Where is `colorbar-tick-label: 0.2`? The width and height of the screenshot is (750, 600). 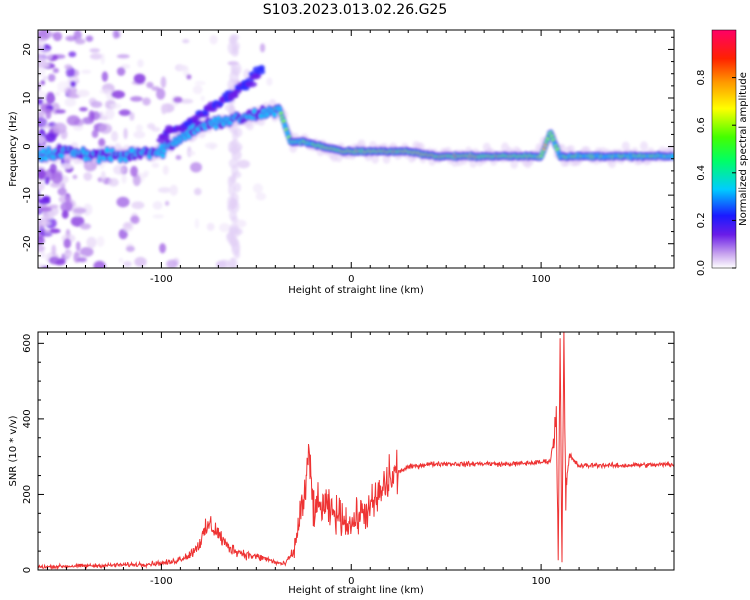 colorbar-tick-label: 0.2 is located at coordinates (701, 220).